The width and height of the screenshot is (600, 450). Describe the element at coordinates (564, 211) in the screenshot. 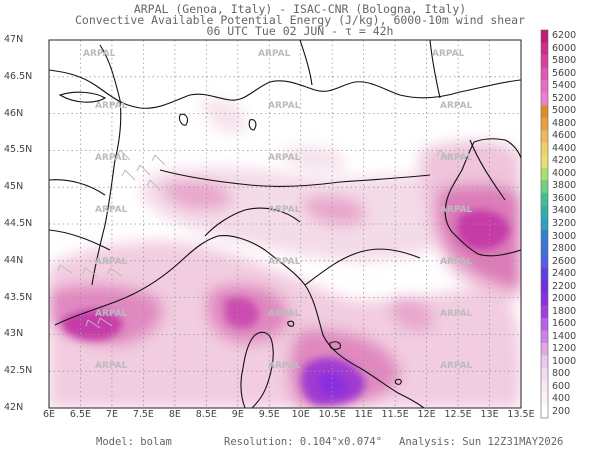

I see `colorbar-label: 3400` at that location.